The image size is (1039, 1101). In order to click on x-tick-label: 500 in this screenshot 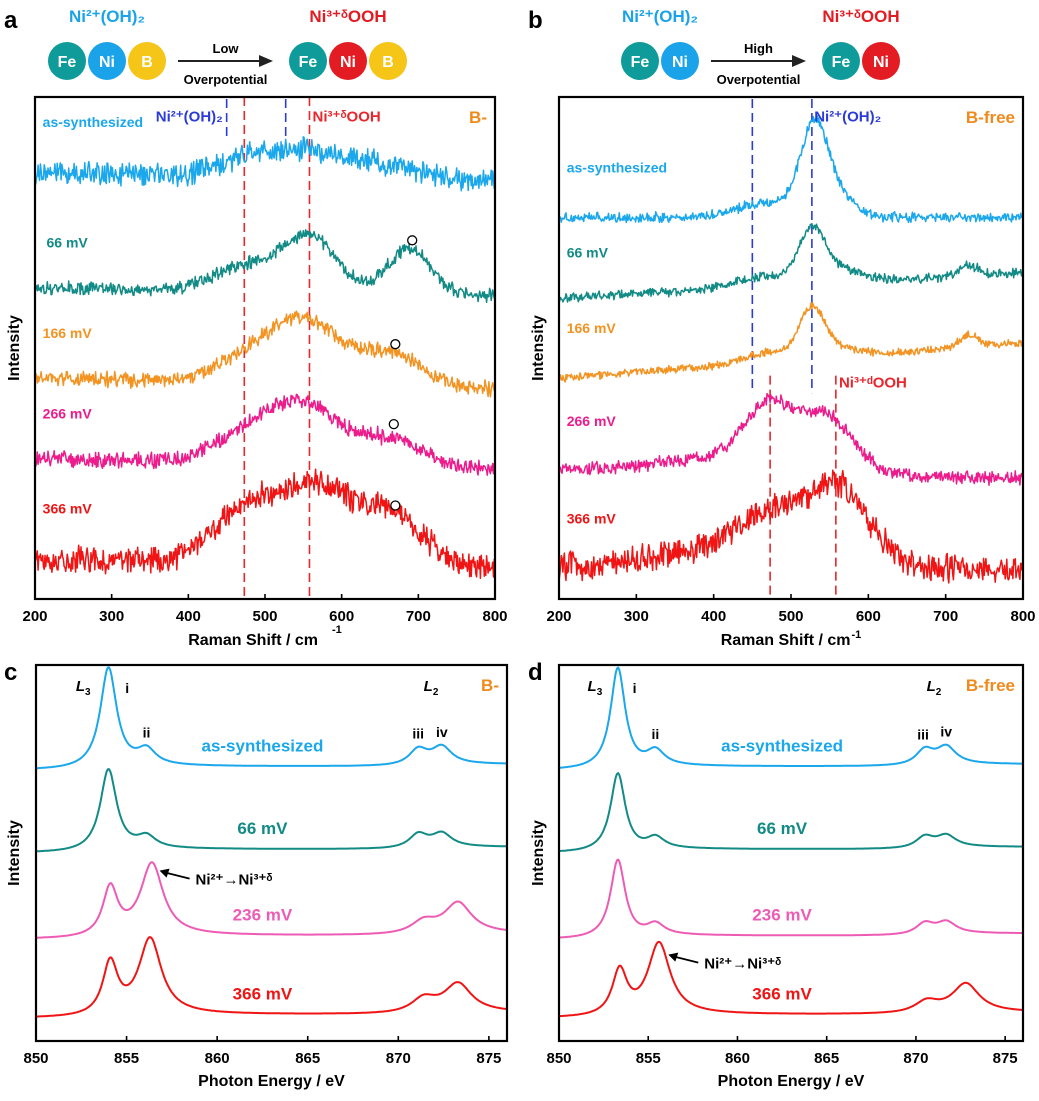, I will do `click(264, 616)`.